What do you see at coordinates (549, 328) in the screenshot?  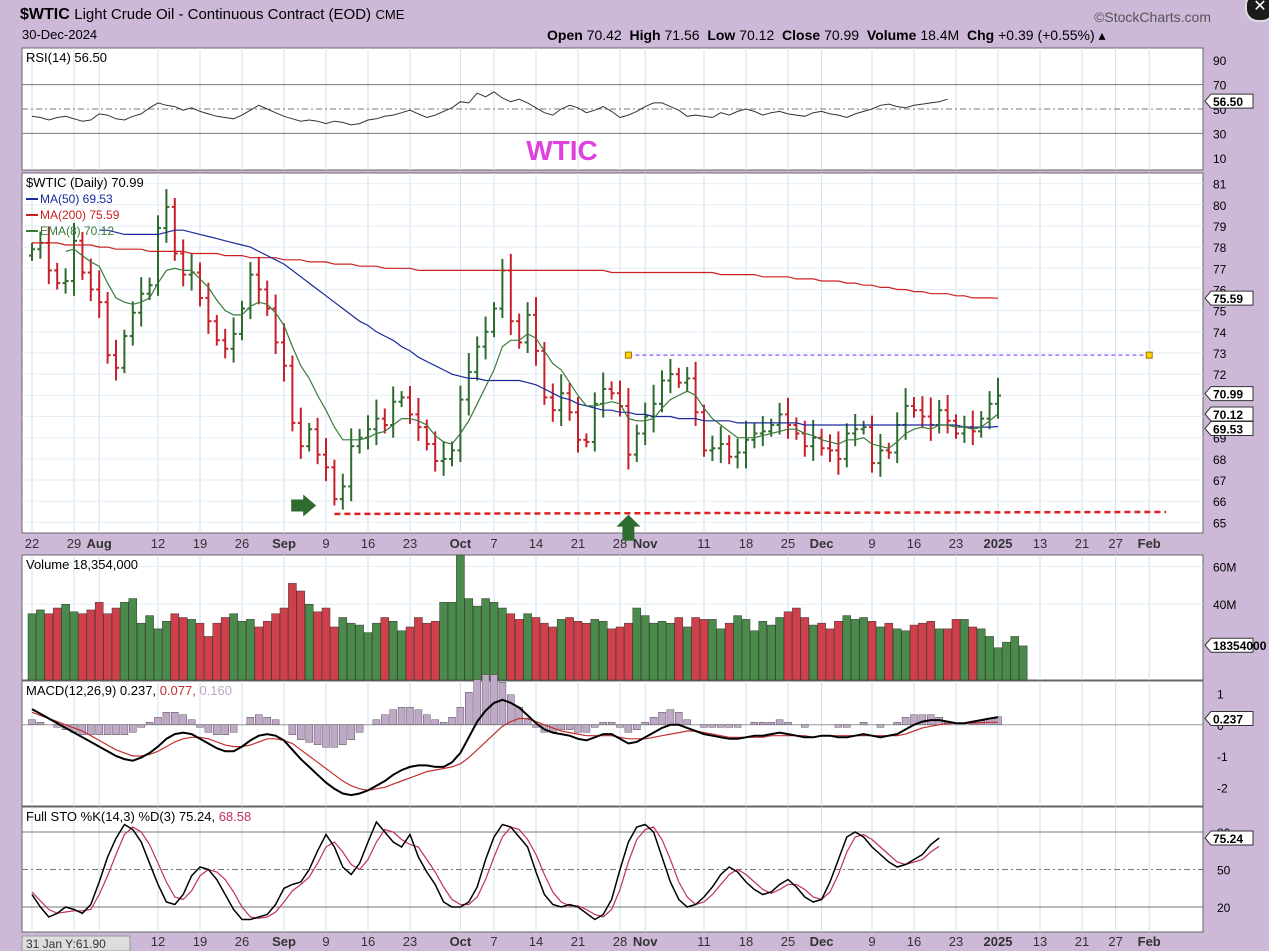 I see `ma50-line` at bounding box center [549, 328].